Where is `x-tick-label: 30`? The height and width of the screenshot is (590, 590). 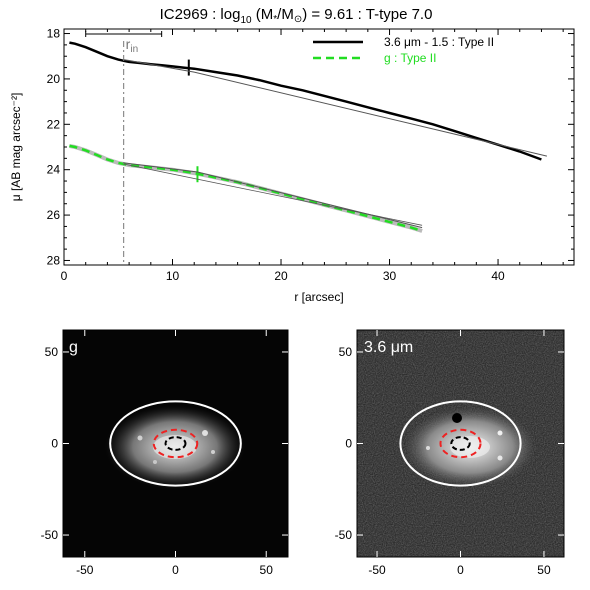
x-tick-label: 30 is located at coordinates (390, 276).